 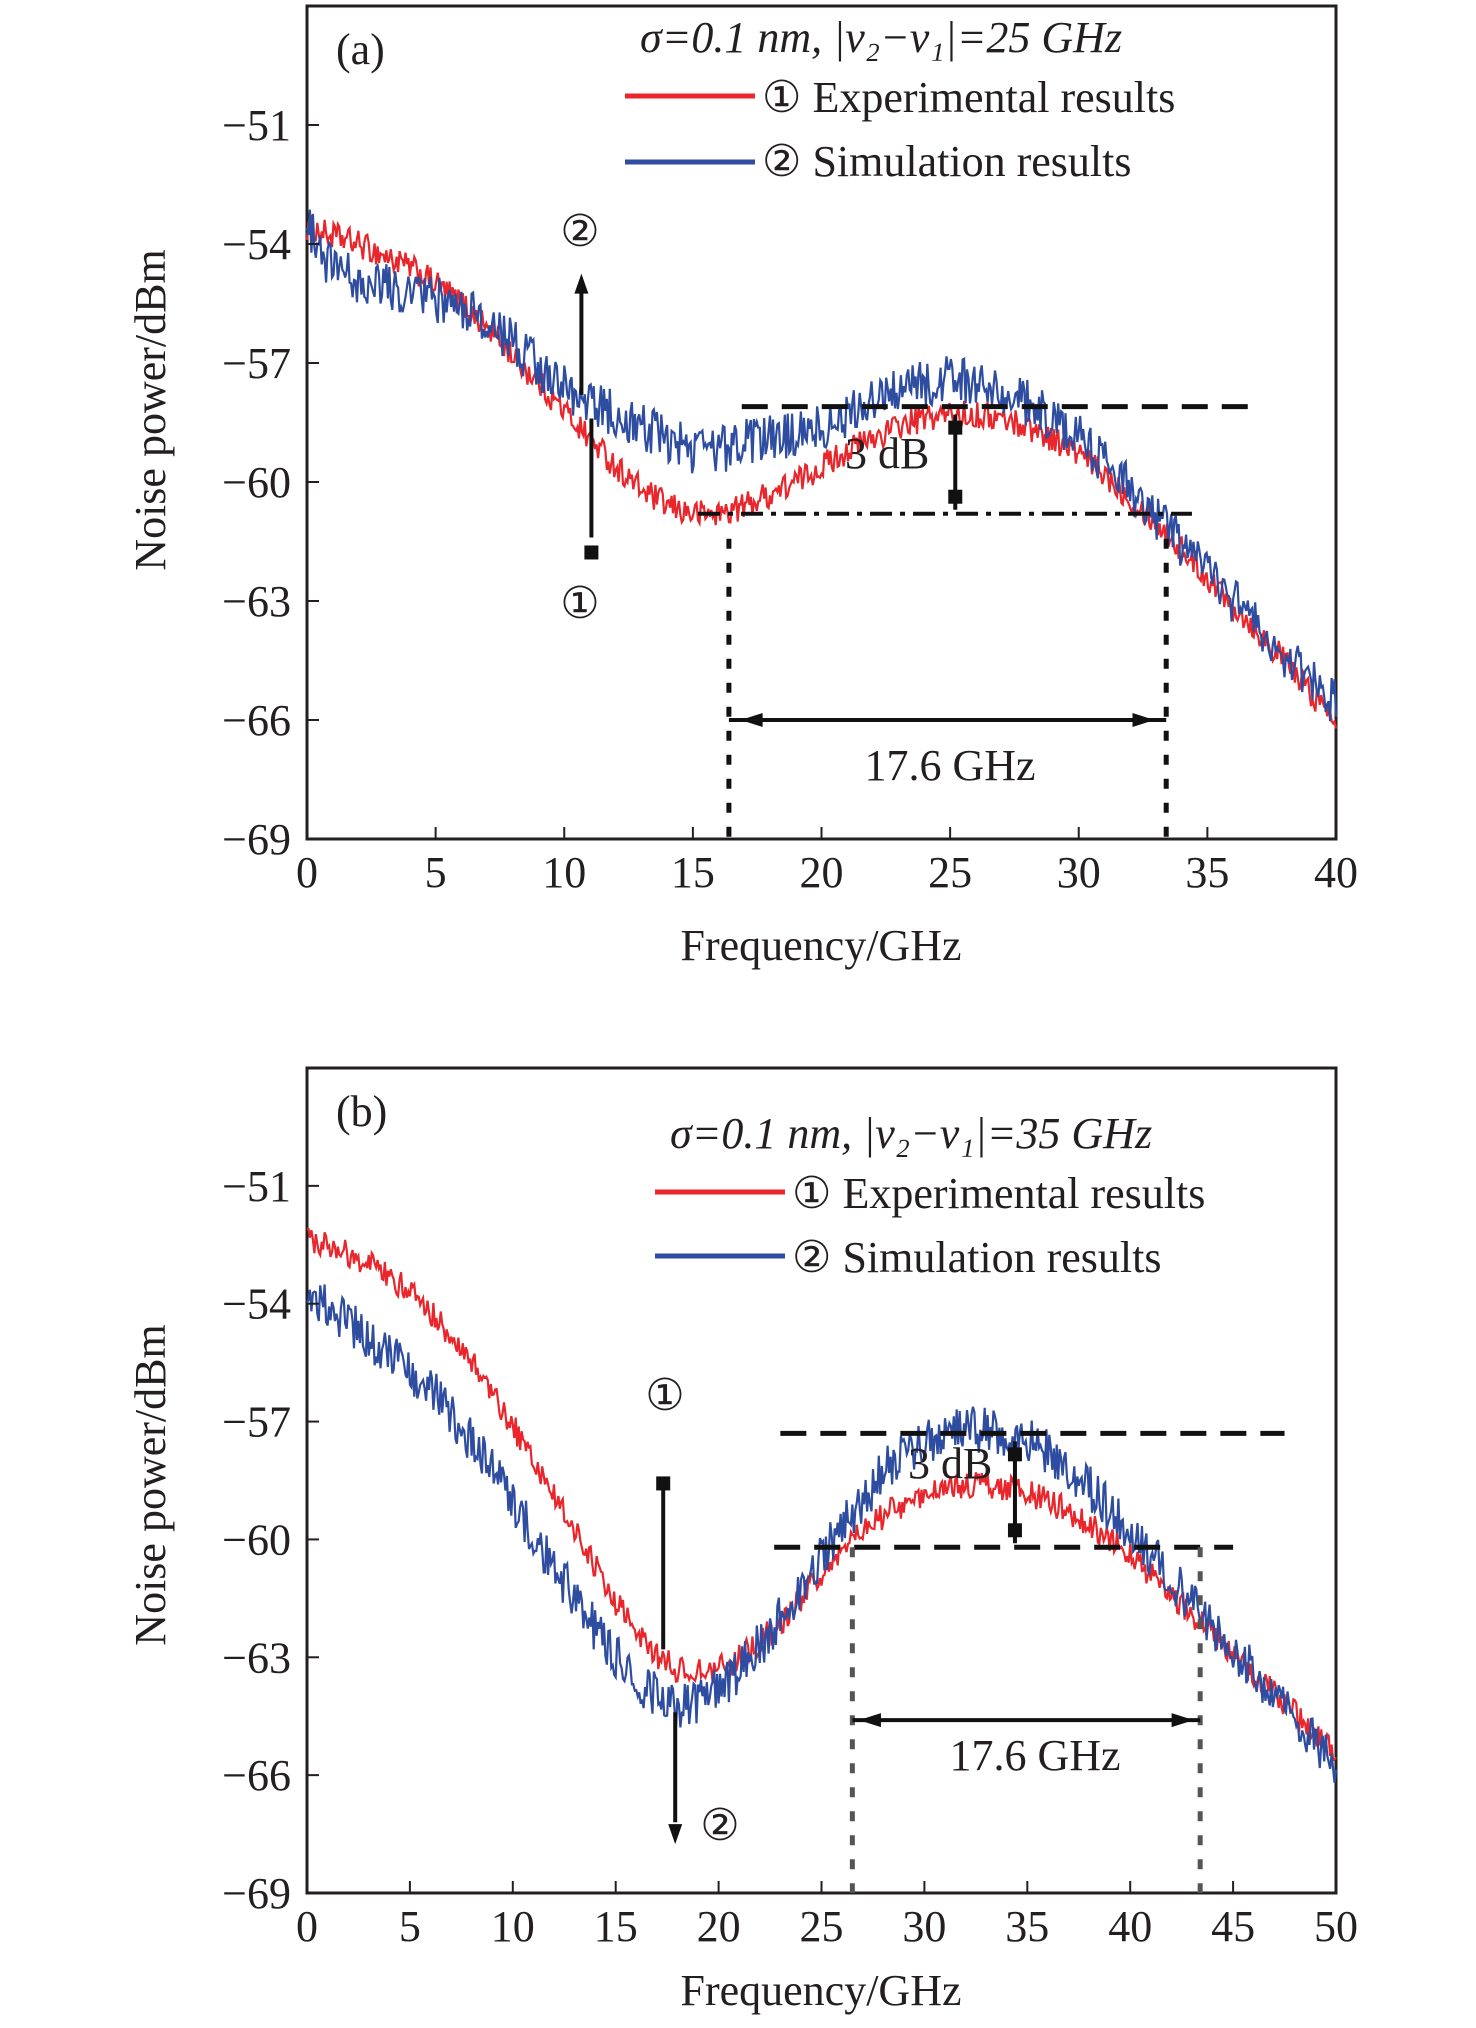 I want to click on panel-b-db-arrowhead-bottom, so click(x=1014, y=1530).